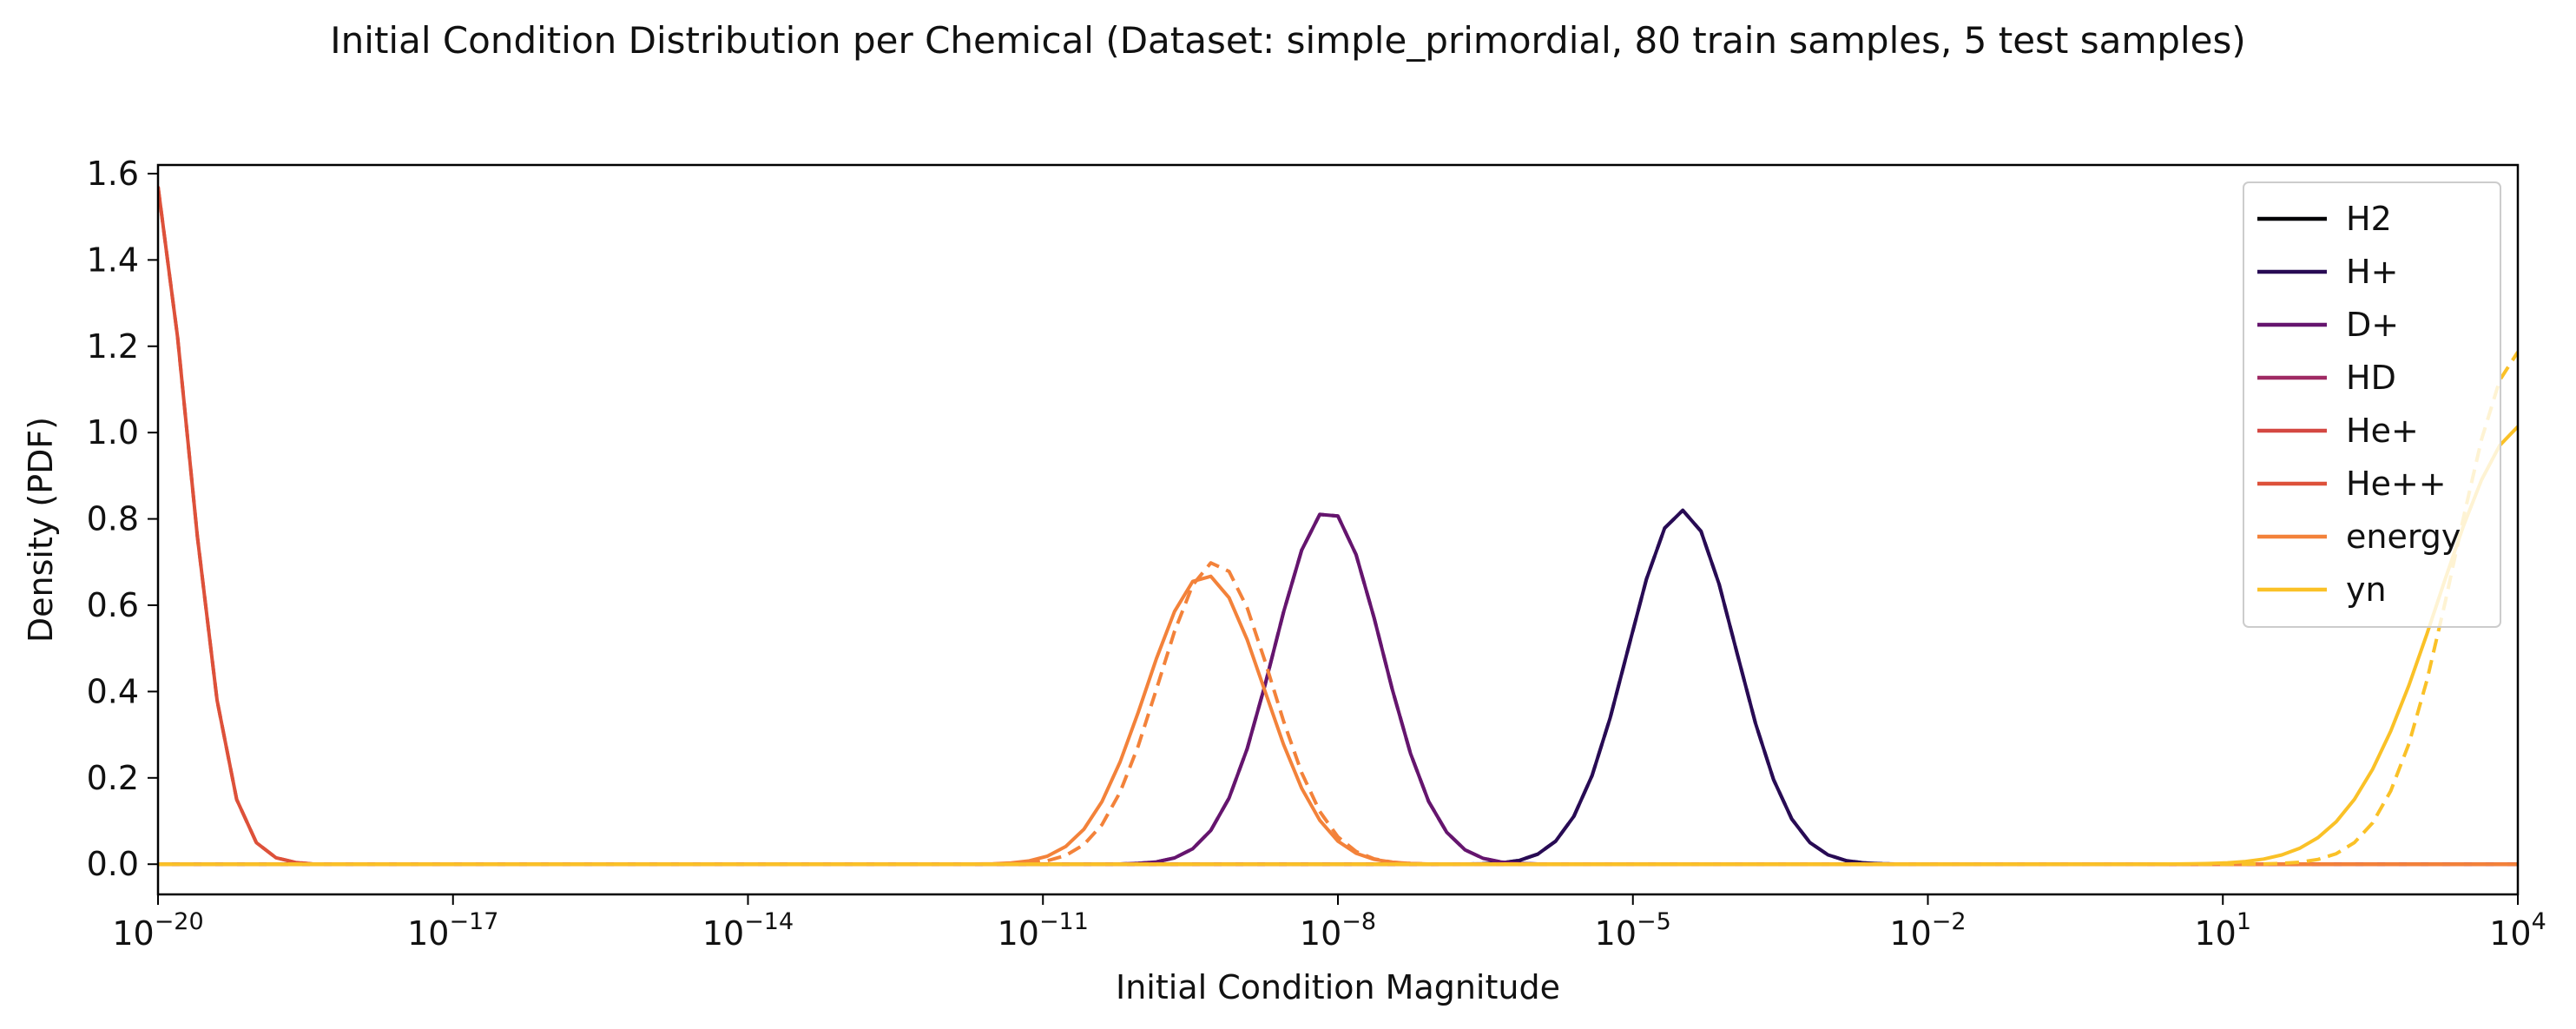  What do you see at coordinates (1043, 930) in the screenshot?
I see `x-tick-label: 10⁻¹¹` at bounding box center [1043, 930].